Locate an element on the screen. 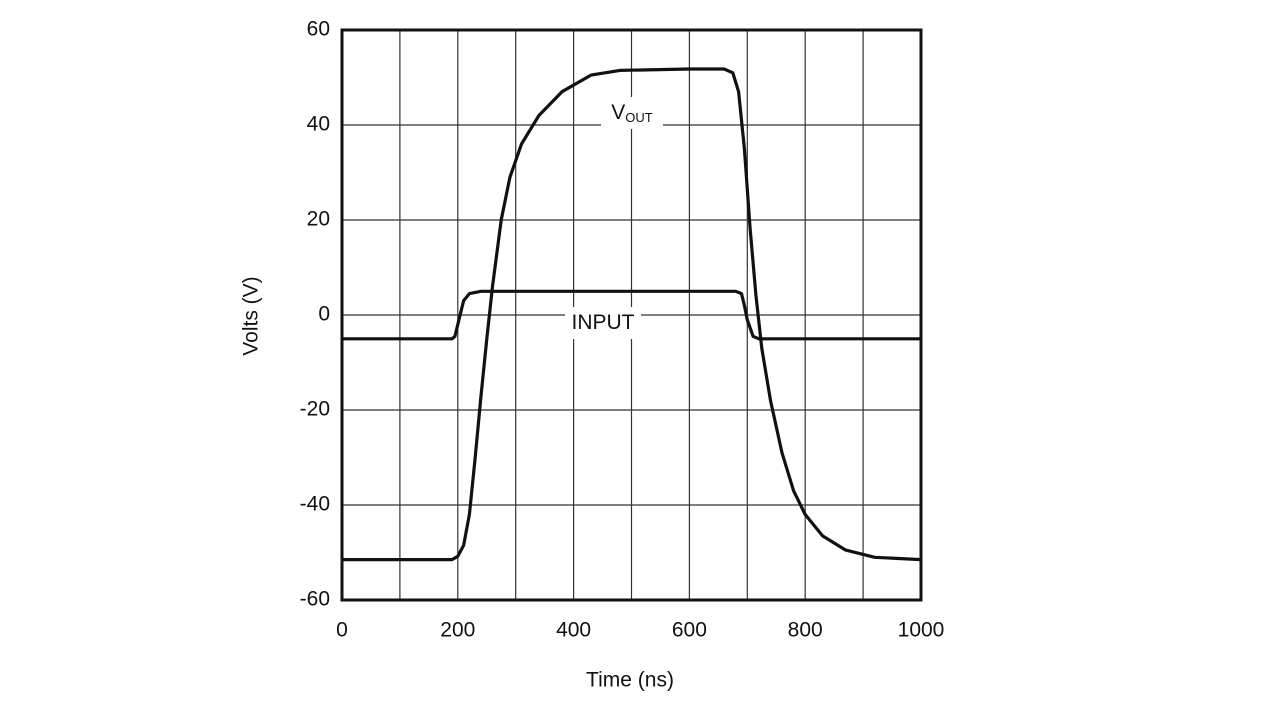 The width and height of the screenshot is (1280, 721). series-label-name: INPUT is located at coordinates (603, 322).